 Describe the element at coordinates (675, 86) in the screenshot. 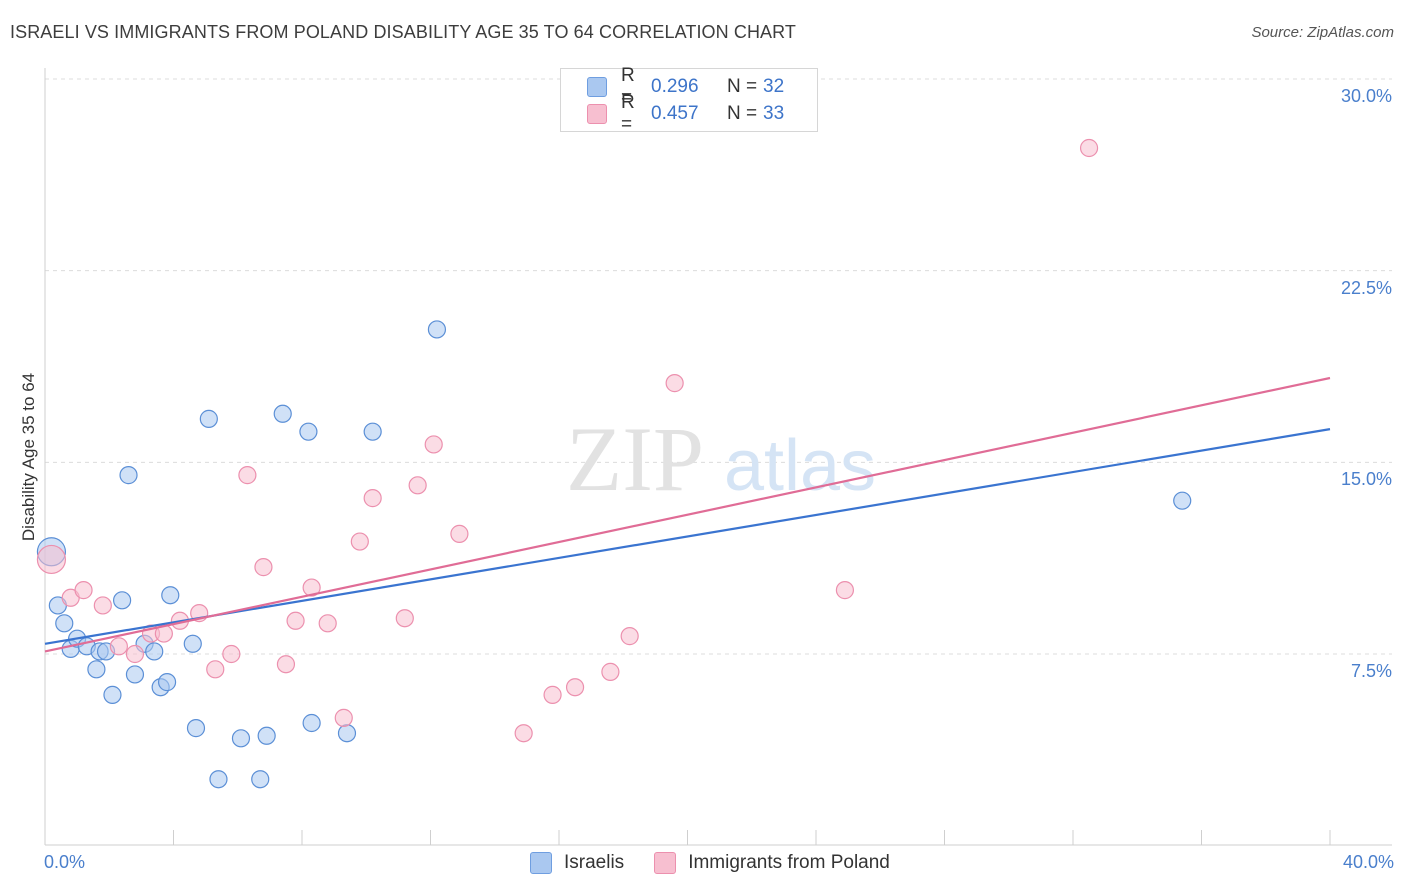

I see `r-value: 0.296` at that location.